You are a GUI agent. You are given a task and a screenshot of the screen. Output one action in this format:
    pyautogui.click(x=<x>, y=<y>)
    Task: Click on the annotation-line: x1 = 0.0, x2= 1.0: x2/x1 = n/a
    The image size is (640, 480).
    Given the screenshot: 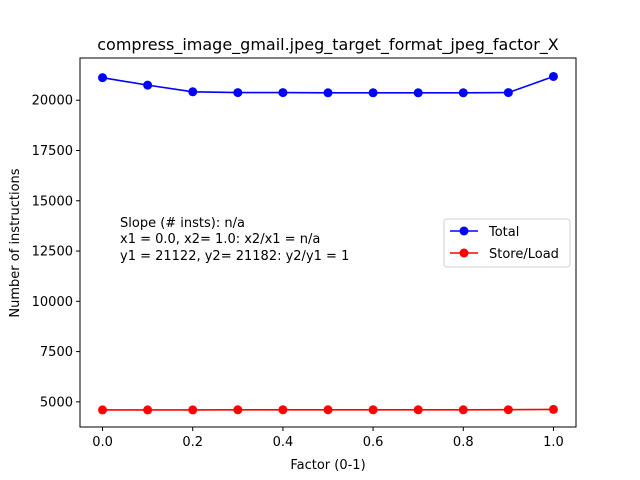 What is the action you would take?
    pyautogui.click(x=220, y=239)
    